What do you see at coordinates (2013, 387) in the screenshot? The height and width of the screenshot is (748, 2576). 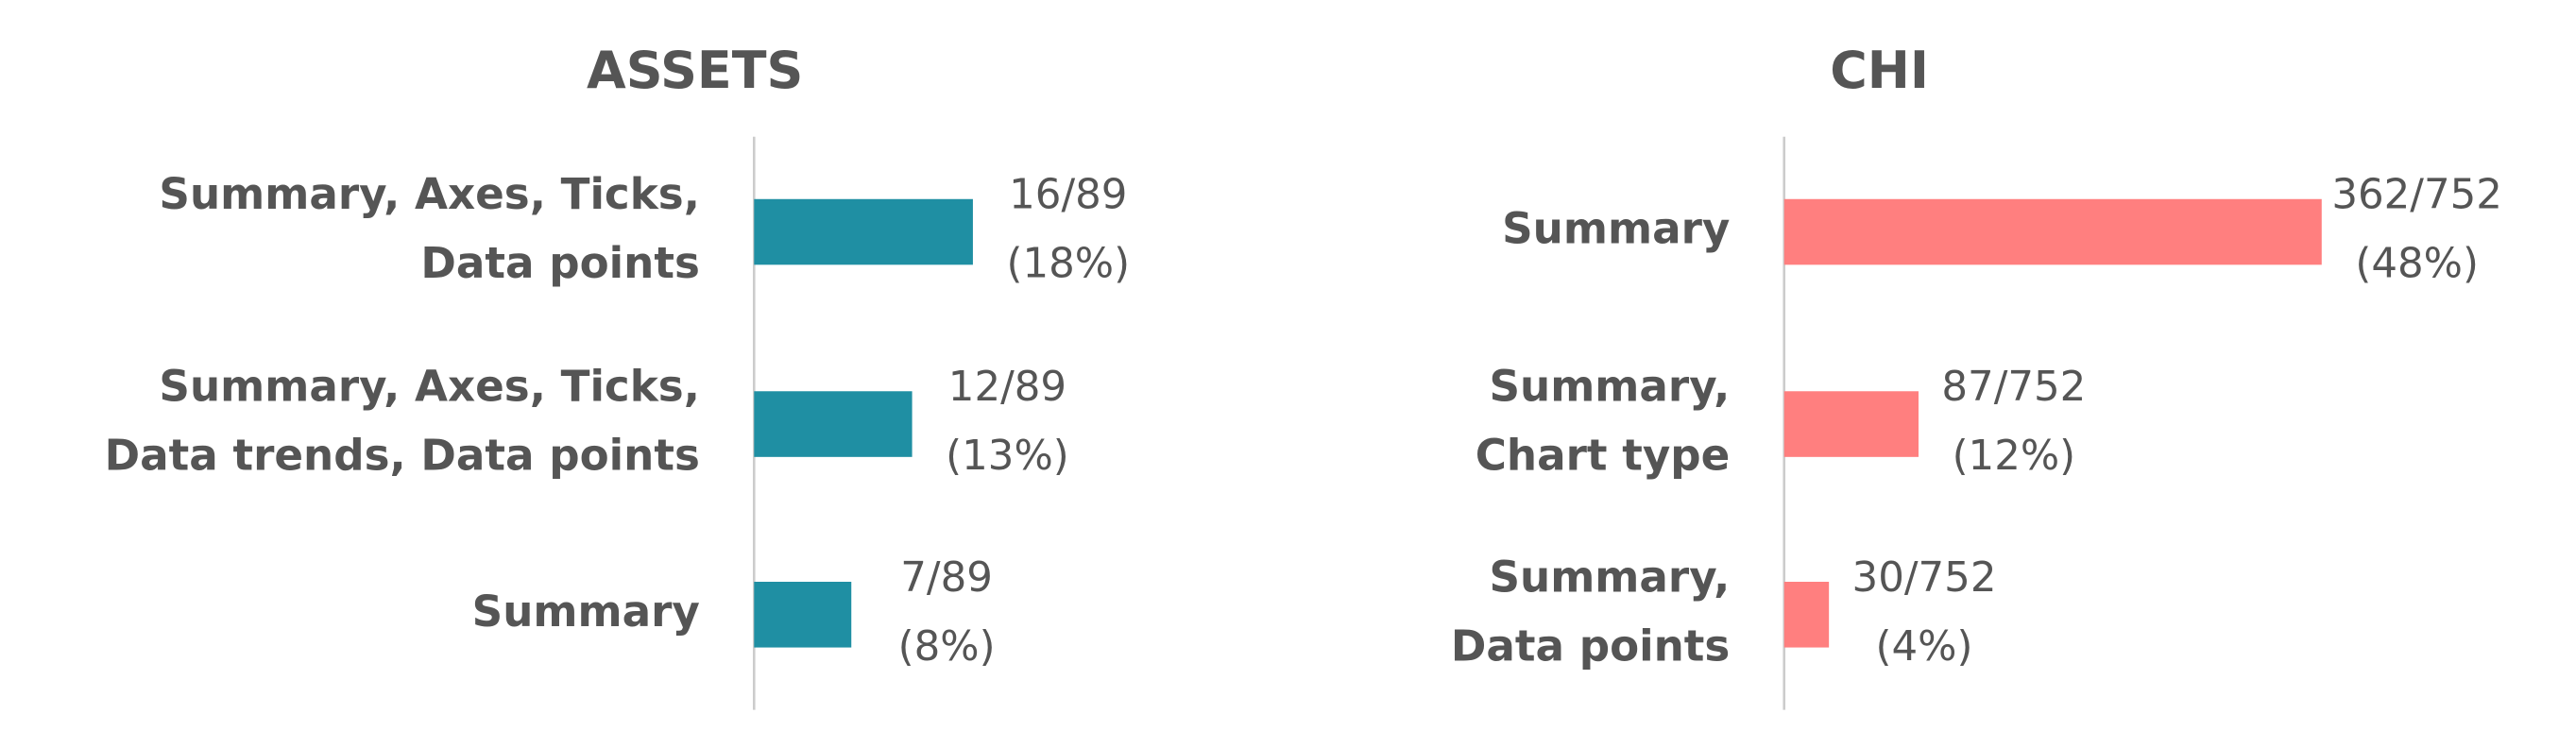 I see `value-label: 87/752` at bounding box center [2013, 387].